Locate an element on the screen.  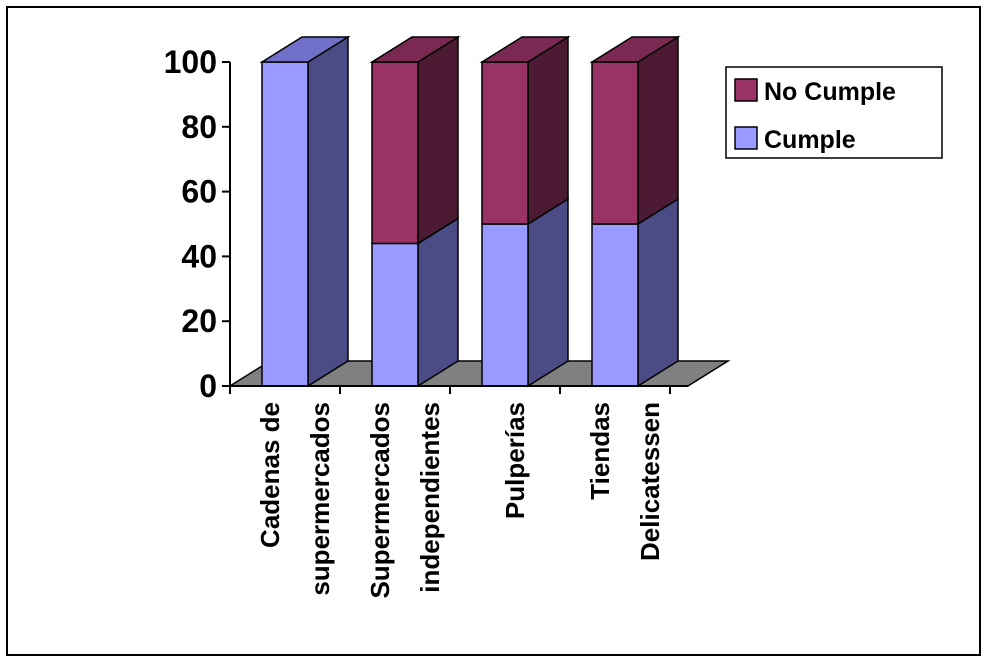
legend: No Cumple Cumple is located at coordinates (834, 112).